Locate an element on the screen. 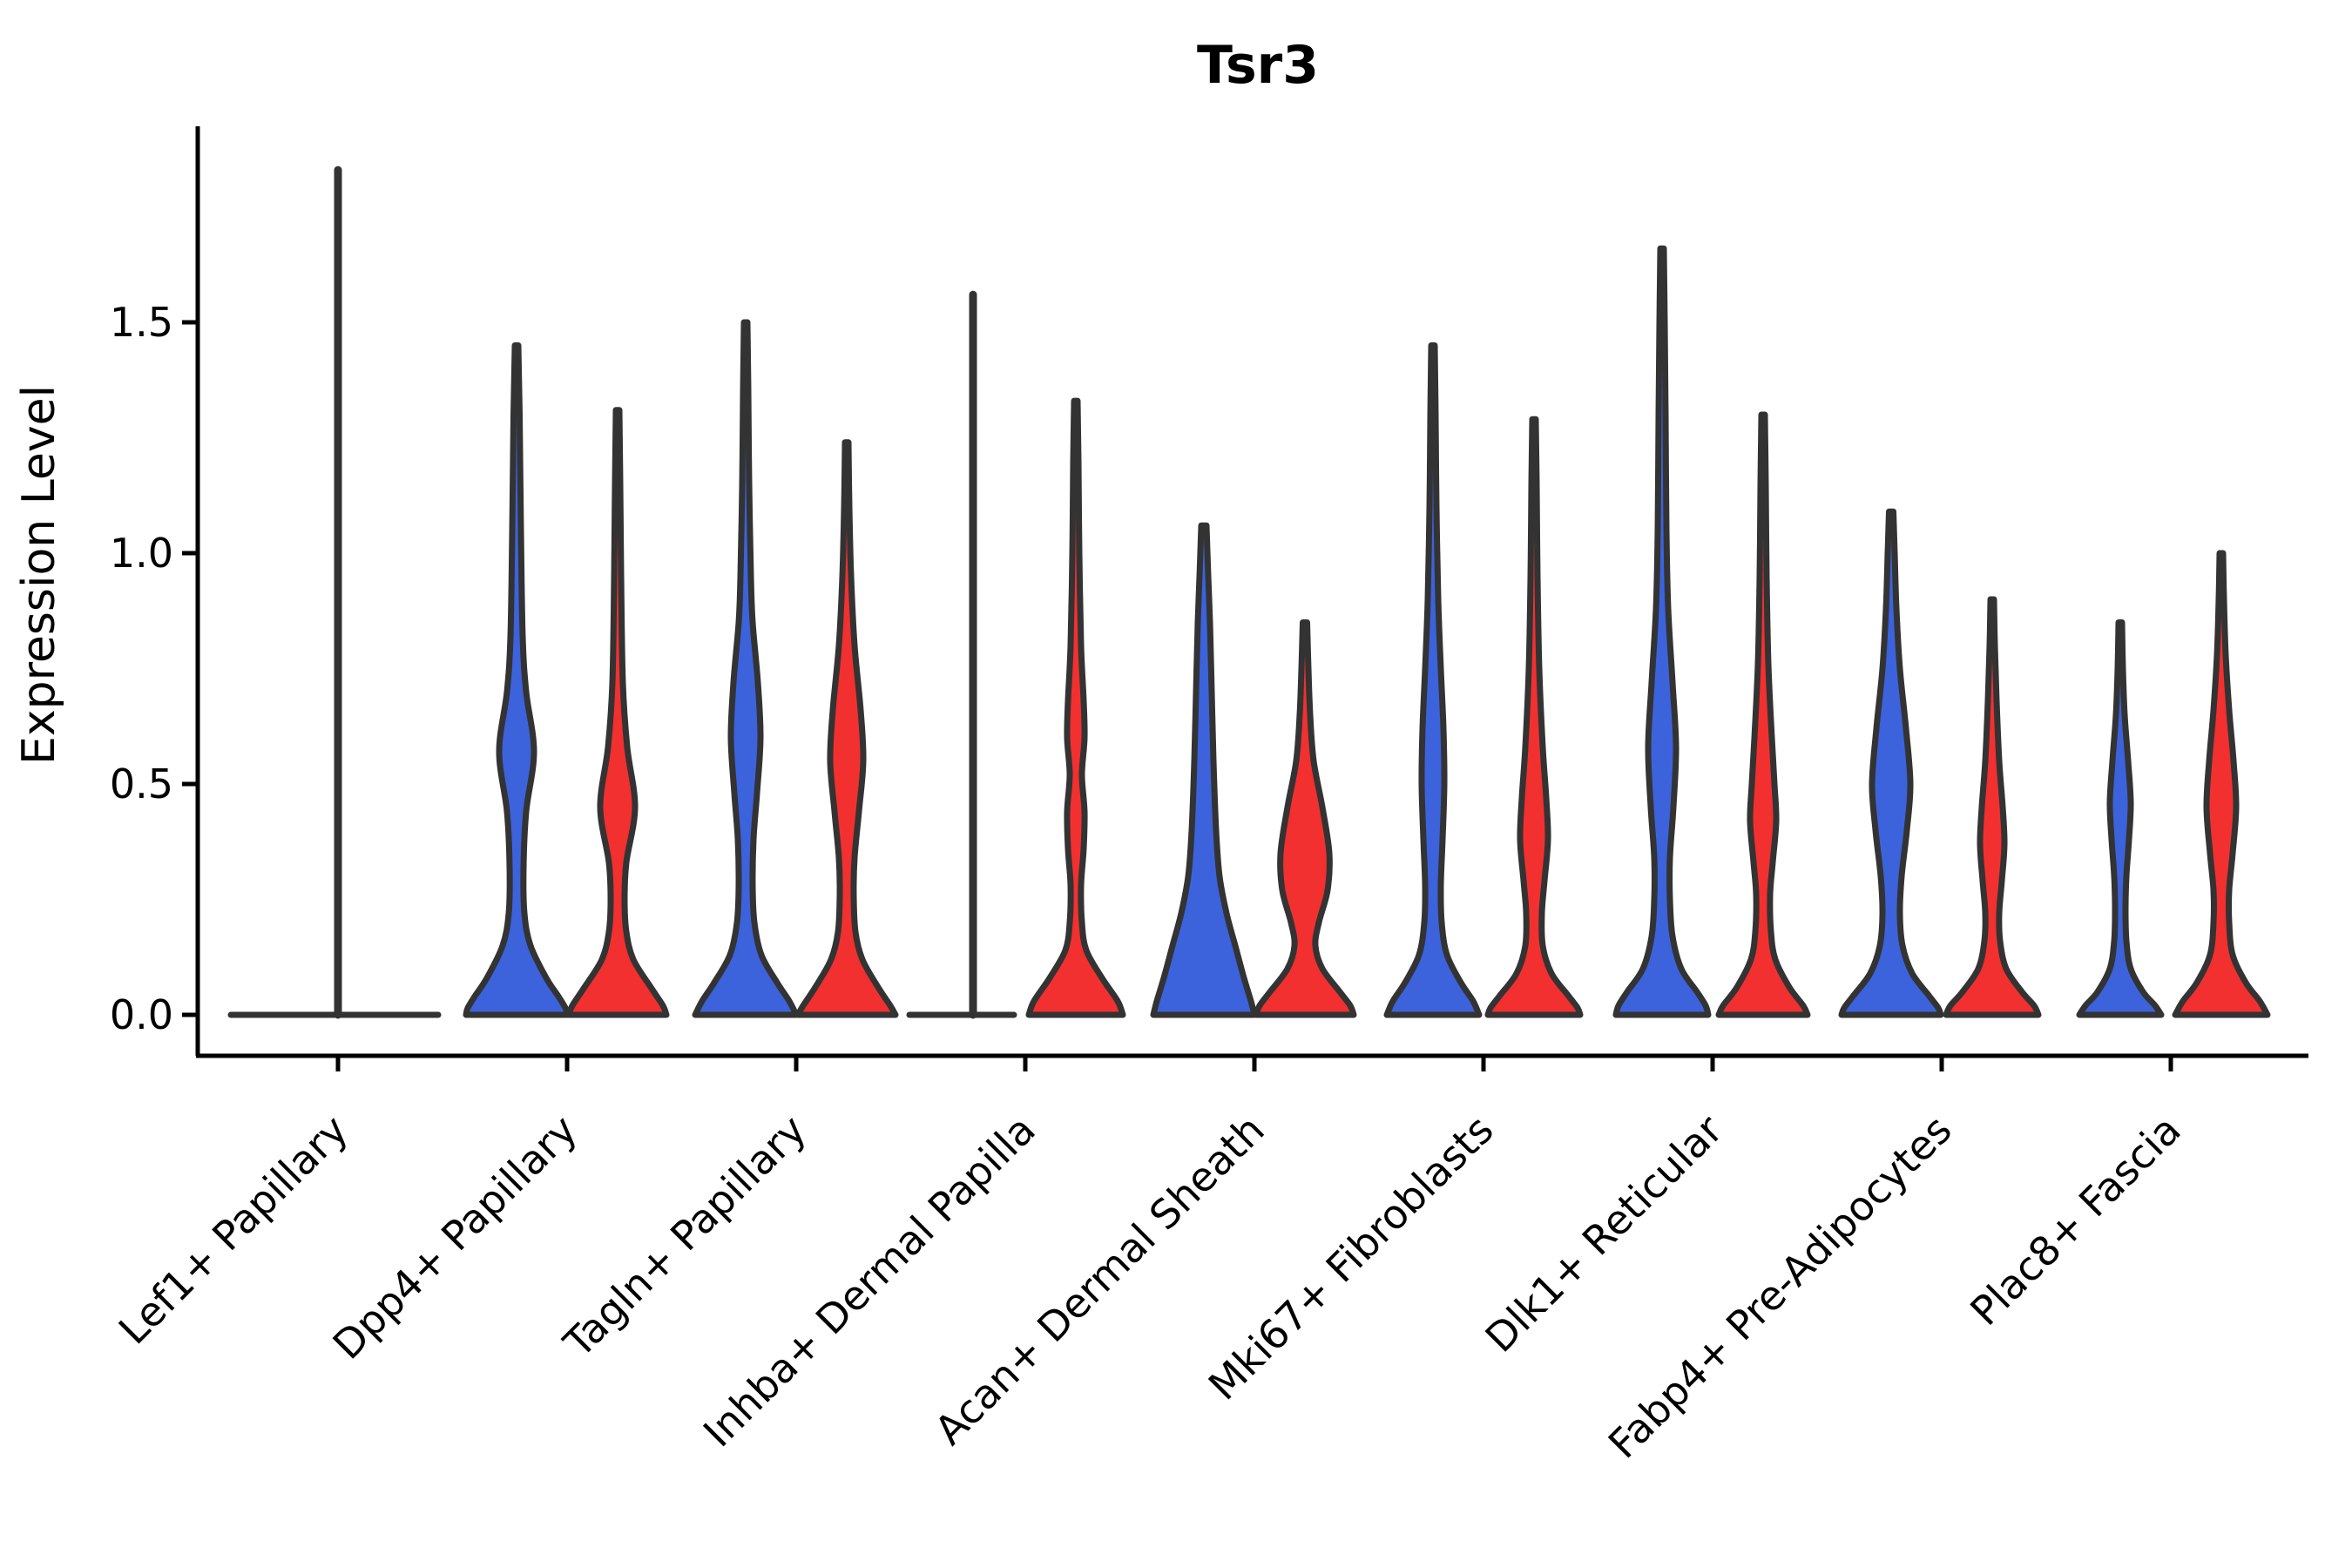 The image size is (2352, 1568). y-tick-label: 0.5 is located at coordinates (141, 784).